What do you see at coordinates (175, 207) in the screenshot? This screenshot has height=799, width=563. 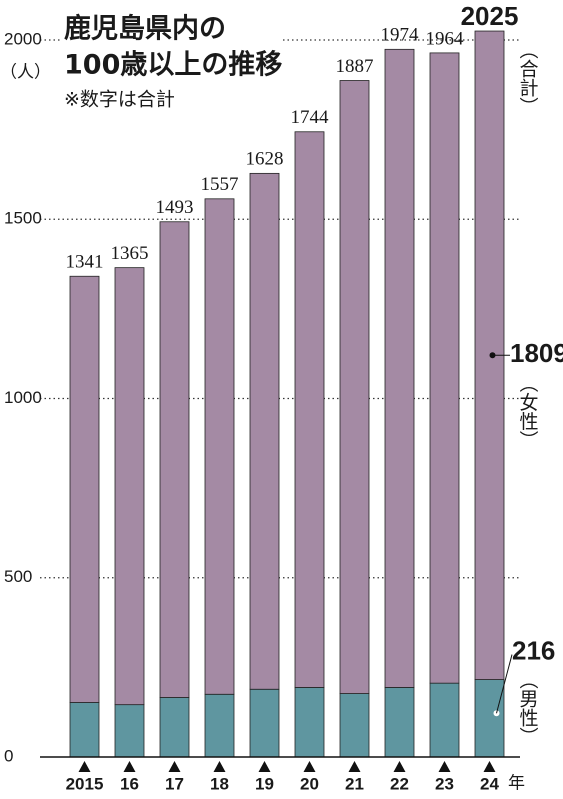 I see `total-label: 1493` at bounding box center [175, 207].